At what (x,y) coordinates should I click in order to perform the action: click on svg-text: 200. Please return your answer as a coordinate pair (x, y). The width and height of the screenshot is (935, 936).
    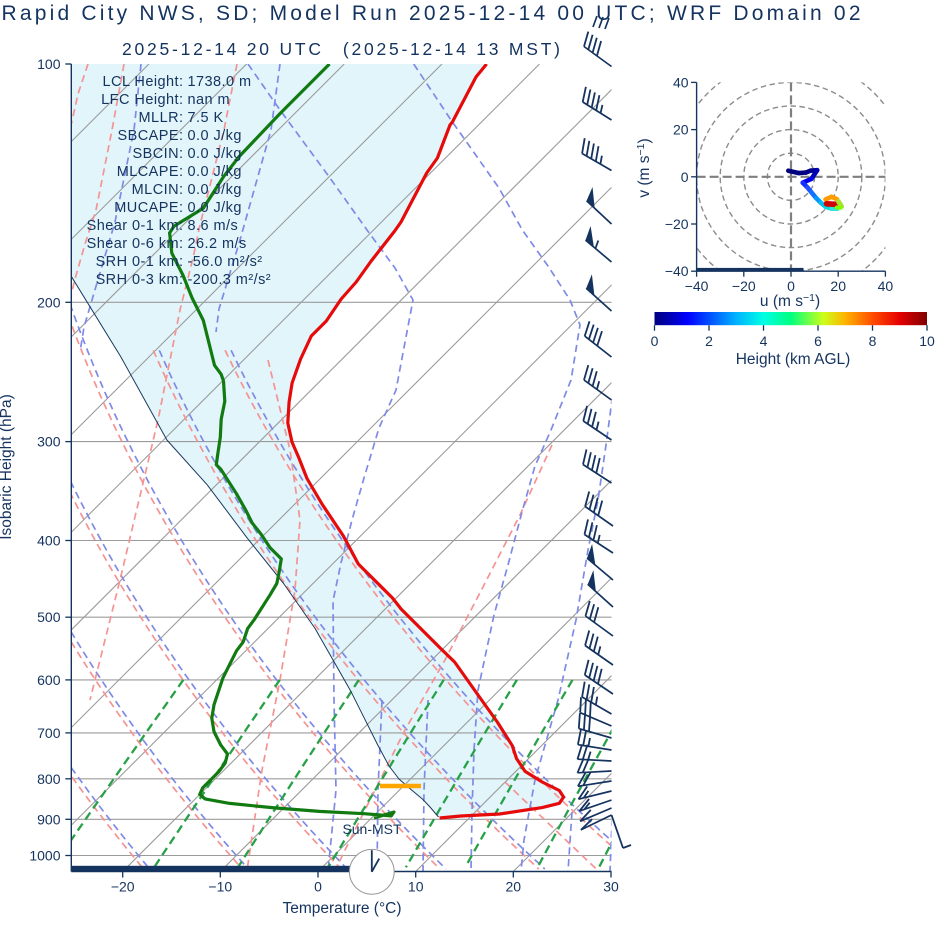
    Looking at the image, I should click on (49, 302).